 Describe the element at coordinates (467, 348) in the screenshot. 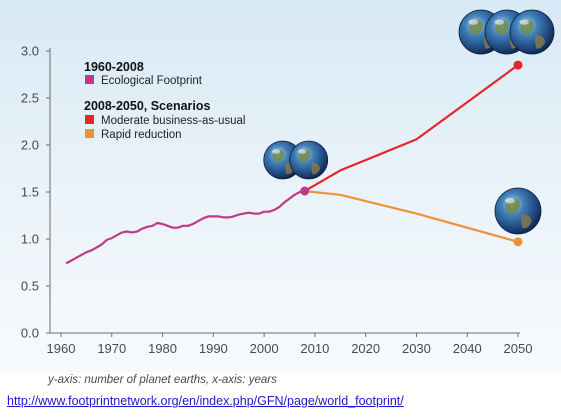

I see `x-tick-label: 2040` at that location.